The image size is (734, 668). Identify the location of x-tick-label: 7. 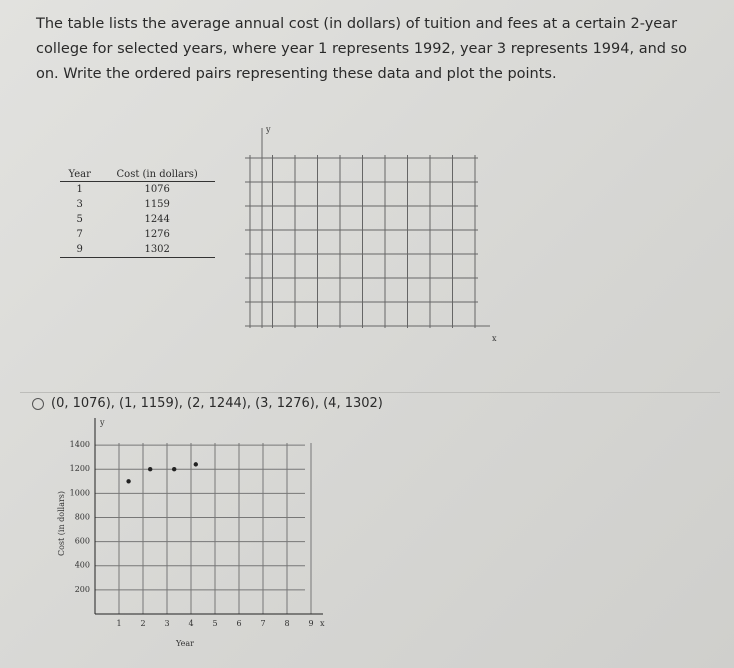
(262, 623).